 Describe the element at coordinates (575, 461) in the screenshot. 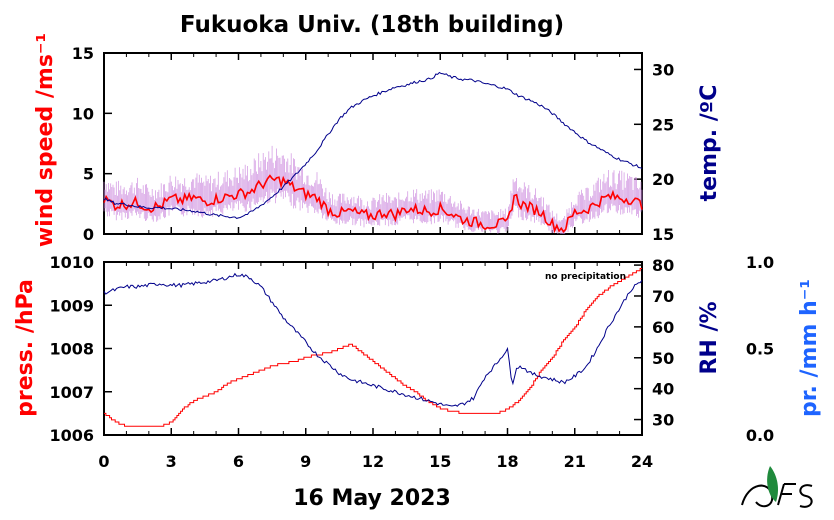

I see `x-tick-label: 21` at that location.